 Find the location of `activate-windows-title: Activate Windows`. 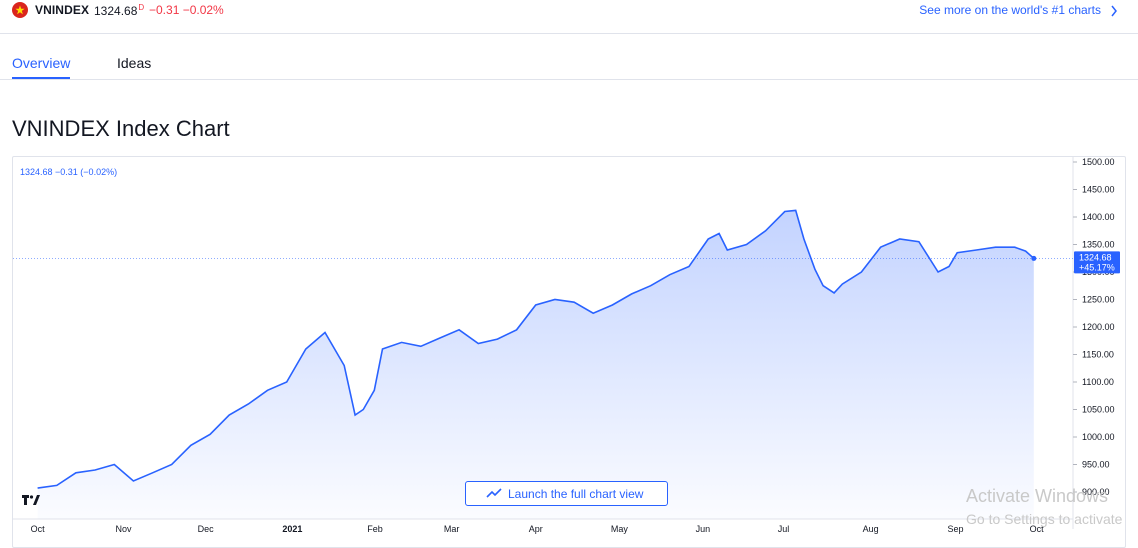

activate-windows-title: Activate Windows is located at coordinates (1037, 496).